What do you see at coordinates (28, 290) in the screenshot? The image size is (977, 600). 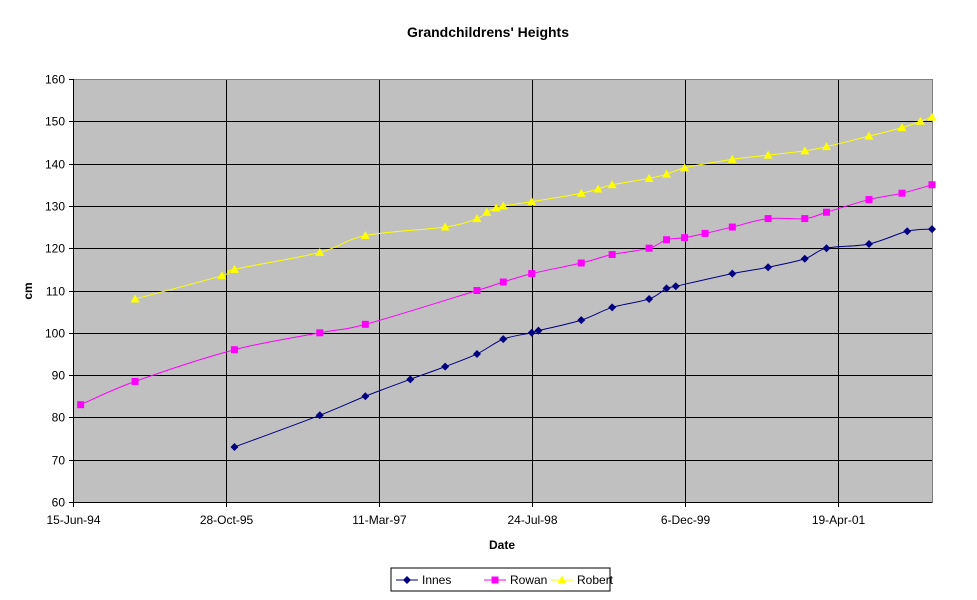 I see `y-axis-label: cm` at bounding box center [28, 290].